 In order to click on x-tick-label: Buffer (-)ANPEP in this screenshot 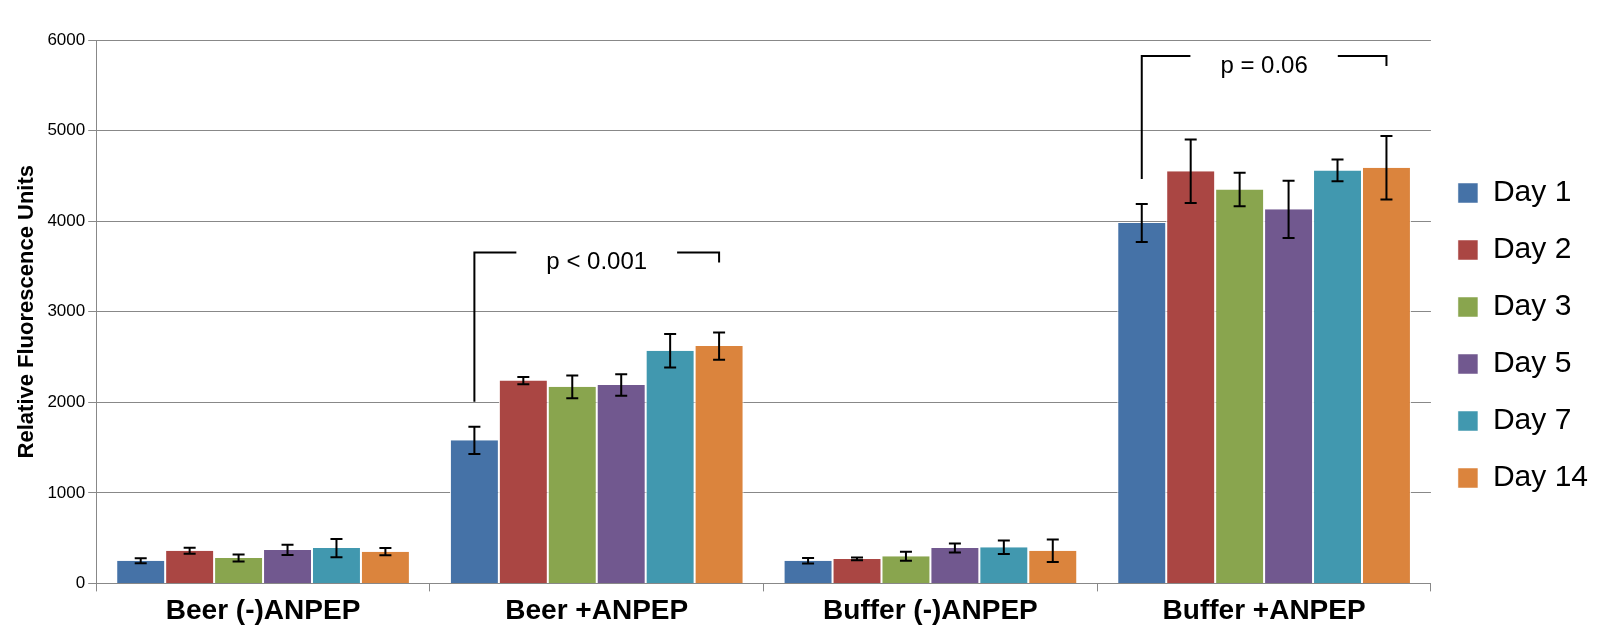, I will do `click(930, 609)`.